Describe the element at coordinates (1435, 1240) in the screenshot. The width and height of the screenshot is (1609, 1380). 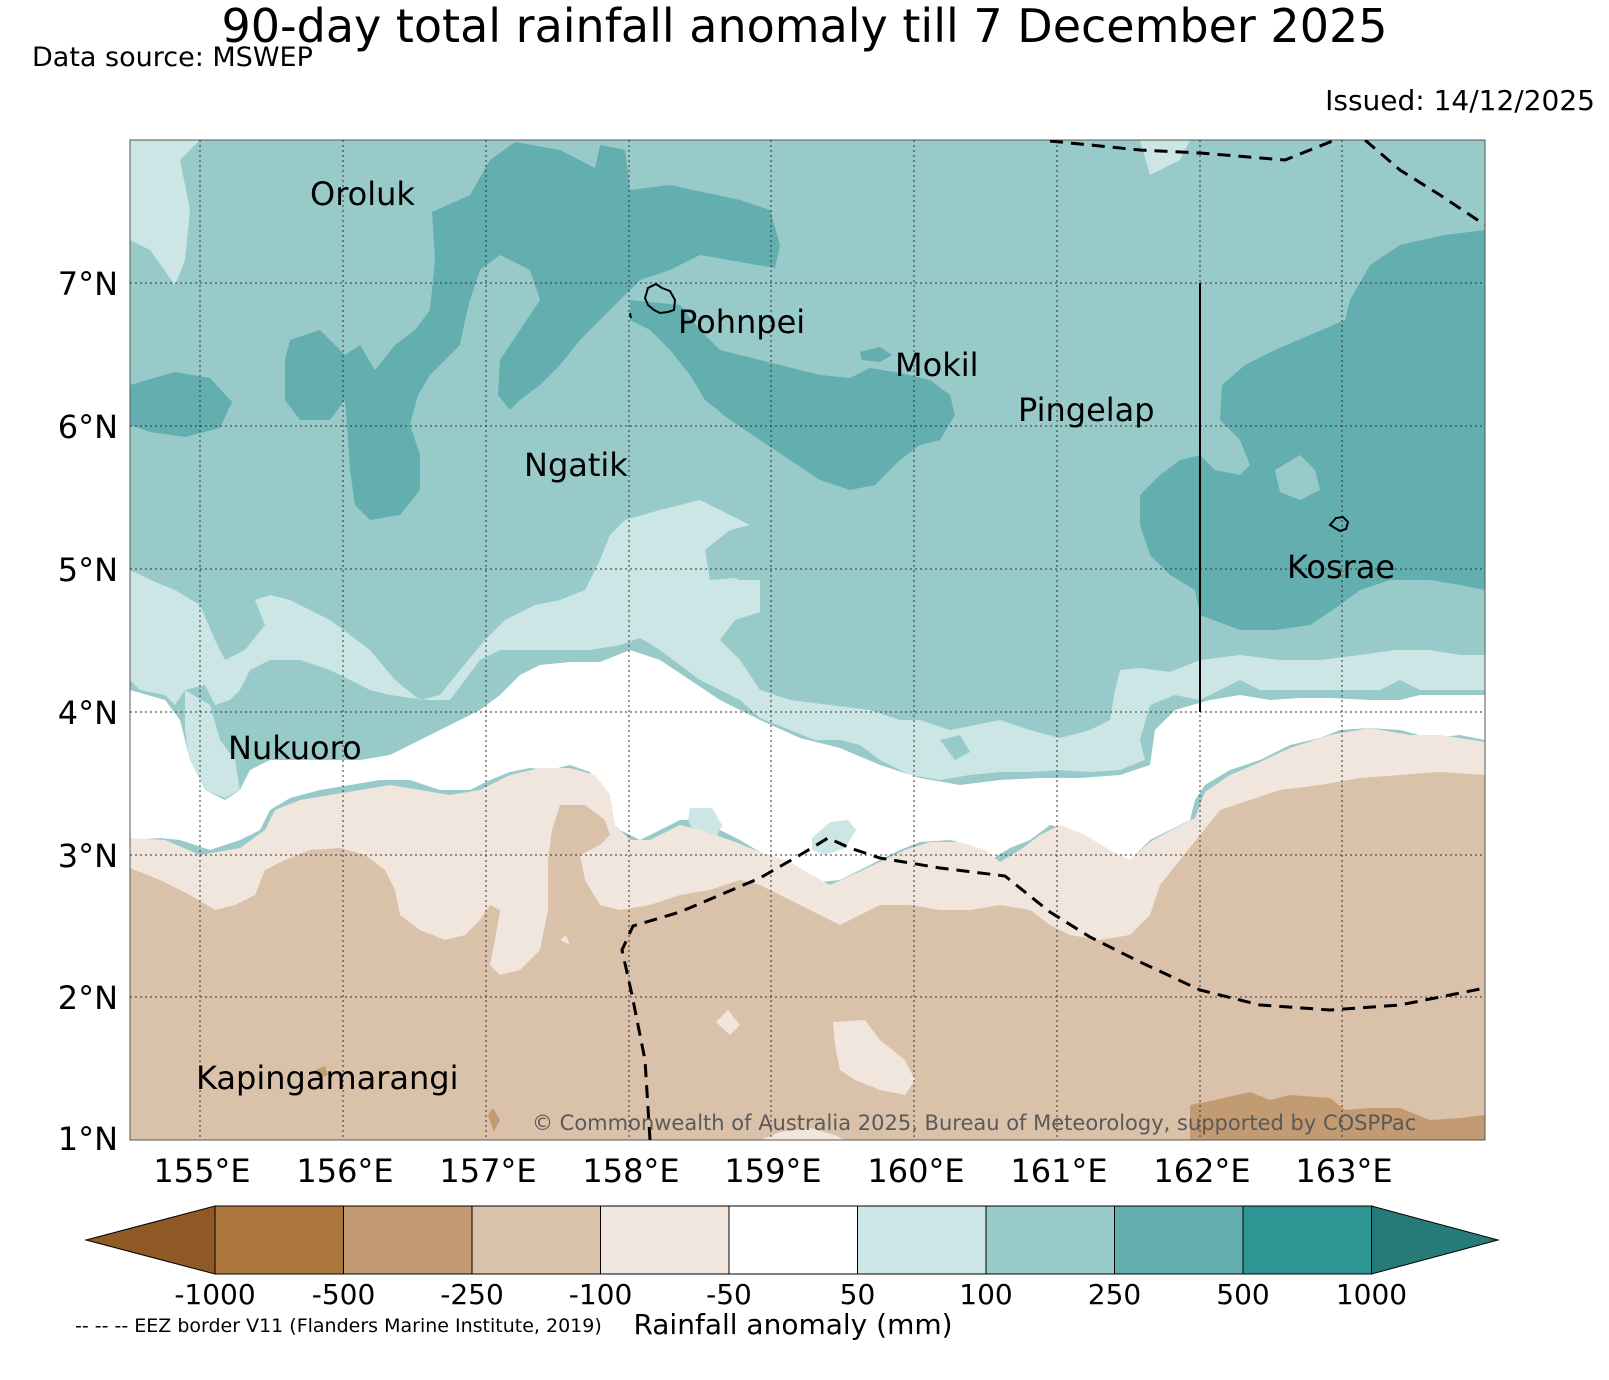
I see `colorbar-high-extend` at that location.